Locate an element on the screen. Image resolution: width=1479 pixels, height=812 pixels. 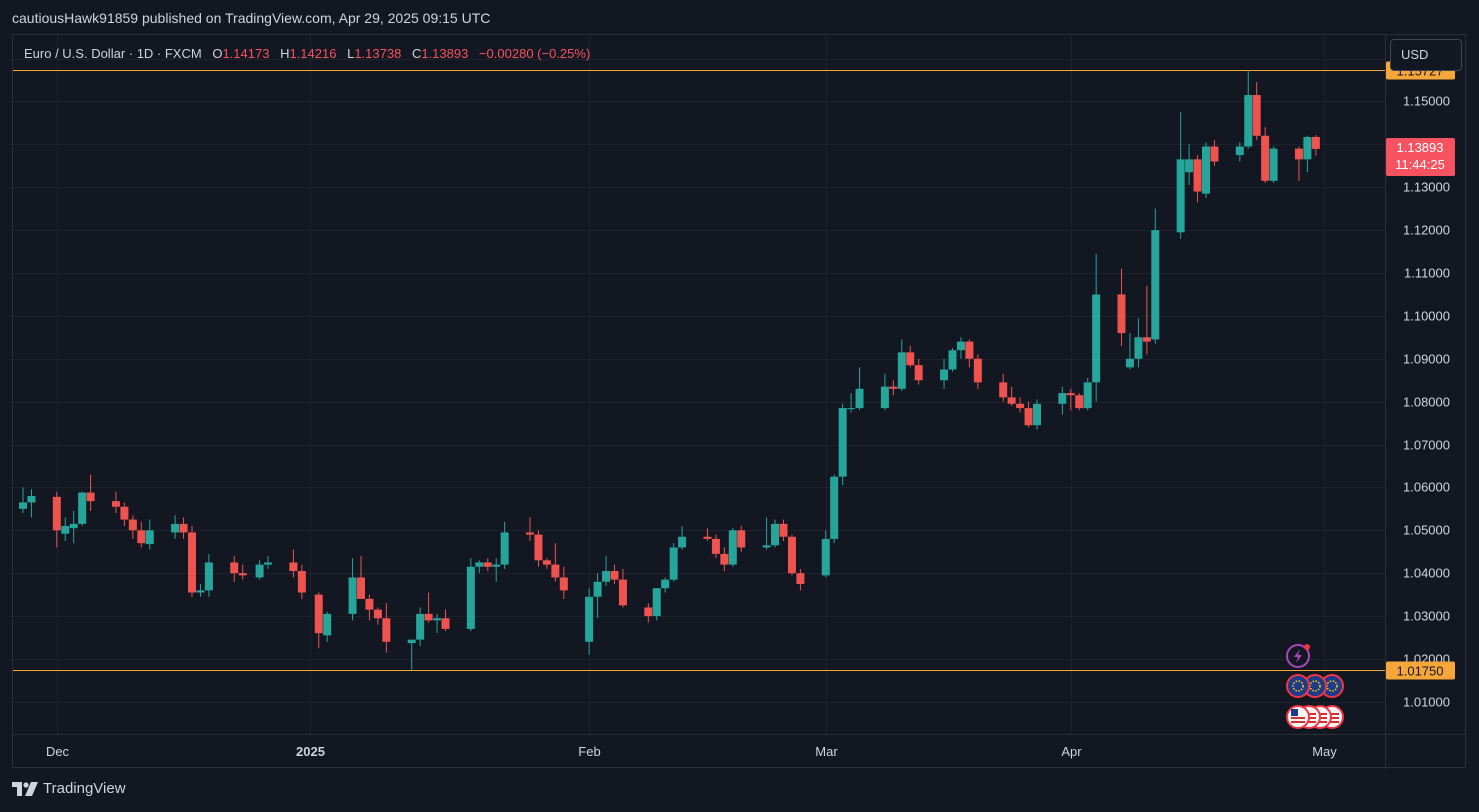
time-axis: Dec 2025 Feb Mar Apr May is located at coordinates (691, 751).